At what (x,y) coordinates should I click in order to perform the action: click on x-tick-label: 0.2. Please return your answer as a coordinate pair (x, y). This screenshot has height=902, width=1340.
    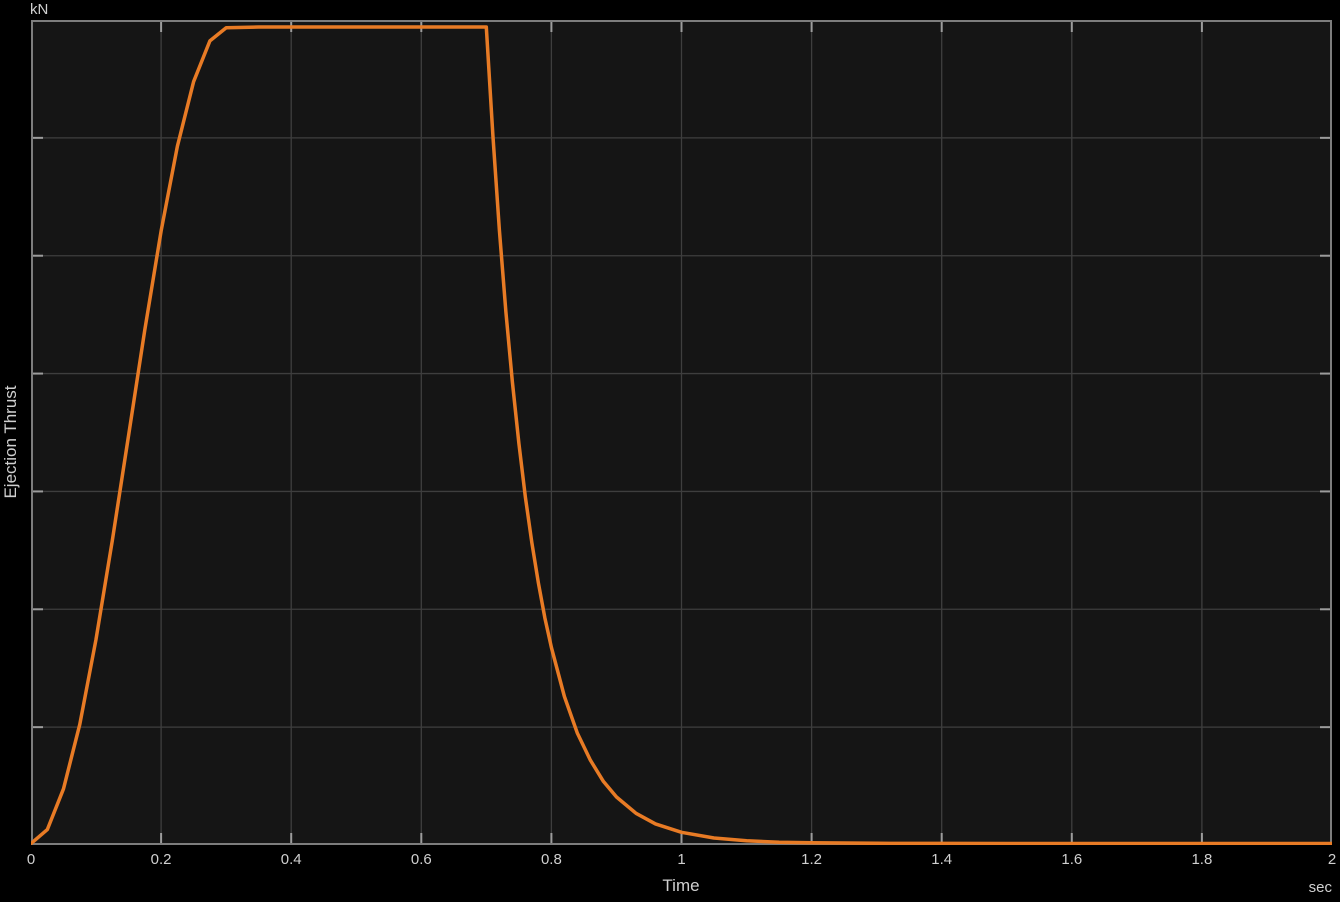
    Looking at the image, I should click on (161, 859).